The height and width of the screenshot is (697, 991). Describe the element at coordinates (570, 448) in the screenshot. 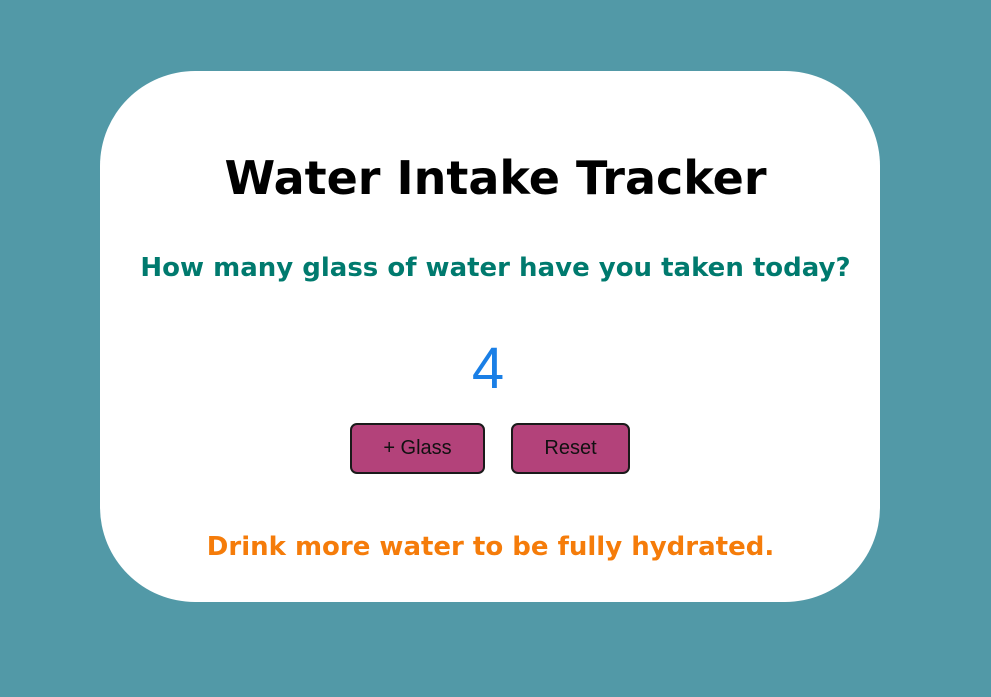

I see `reset-button: Reset` at that location.